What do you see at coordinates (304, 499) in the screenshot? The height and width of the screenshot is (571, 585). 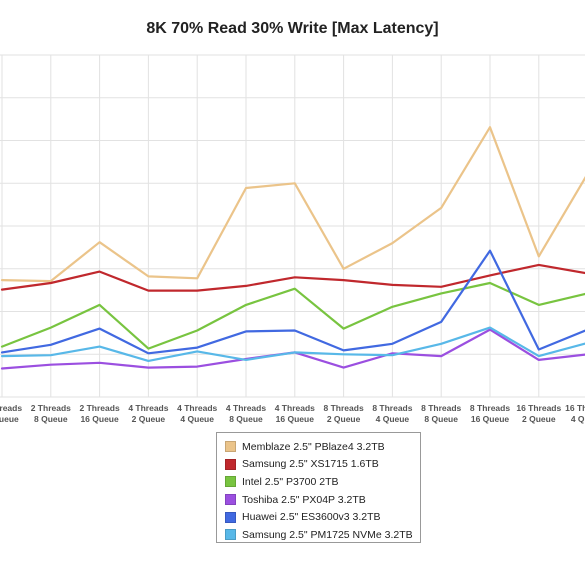 I see `legend-label: Toshiba 2.5" PX04P 3.2TB` at bounding box center [304, 499].